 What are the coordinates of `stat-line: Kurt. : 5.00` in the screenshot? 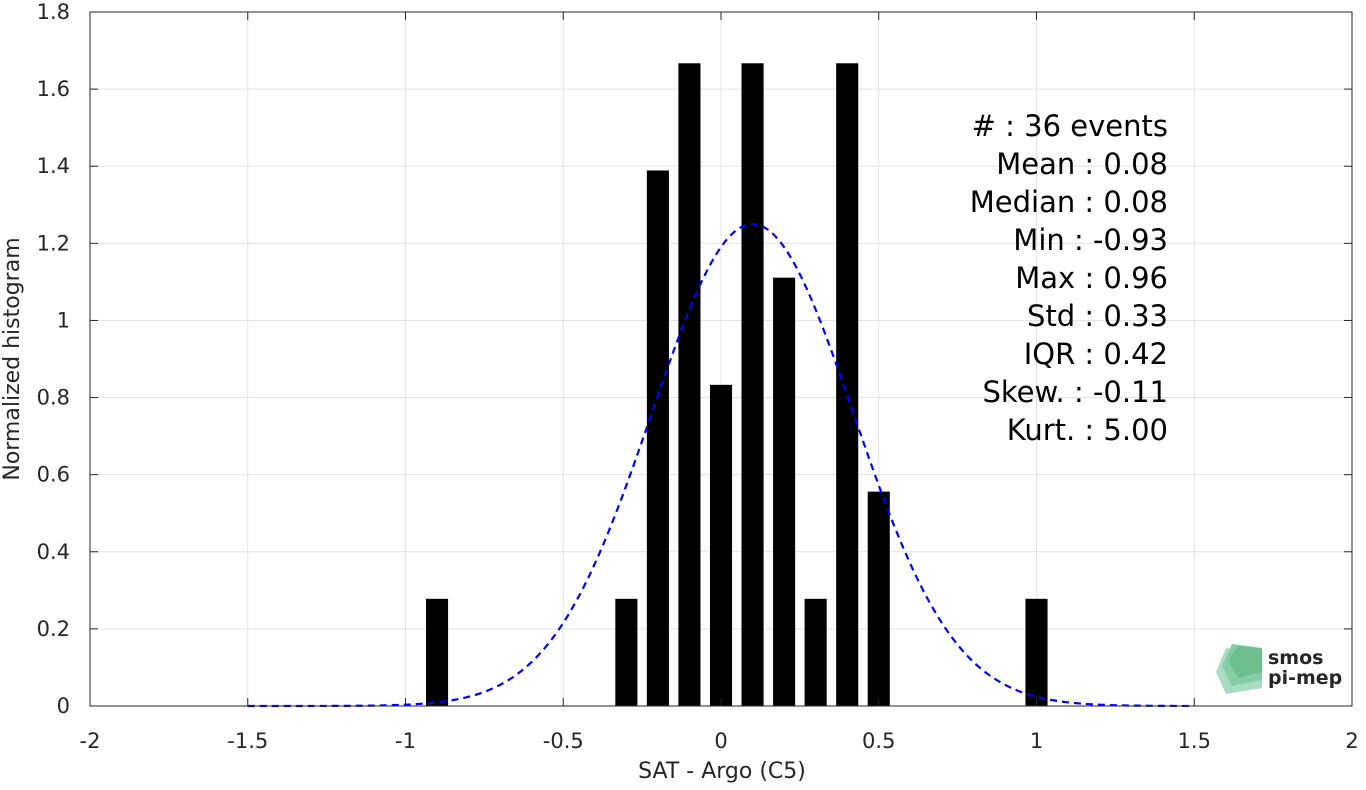 It's located at (1087, 430).